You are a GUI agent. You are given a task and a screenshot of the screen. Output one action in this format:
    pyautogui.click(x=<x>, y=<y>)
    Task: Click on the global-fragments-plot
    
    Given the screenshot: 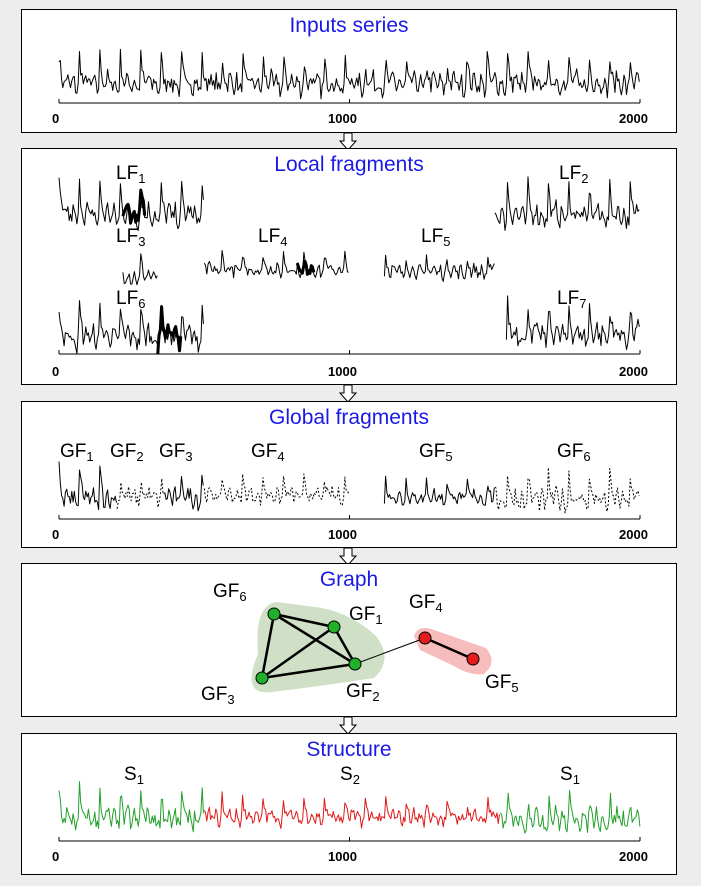 What is the action you would take?
    pyautogui.click(x=349, y=490)
    